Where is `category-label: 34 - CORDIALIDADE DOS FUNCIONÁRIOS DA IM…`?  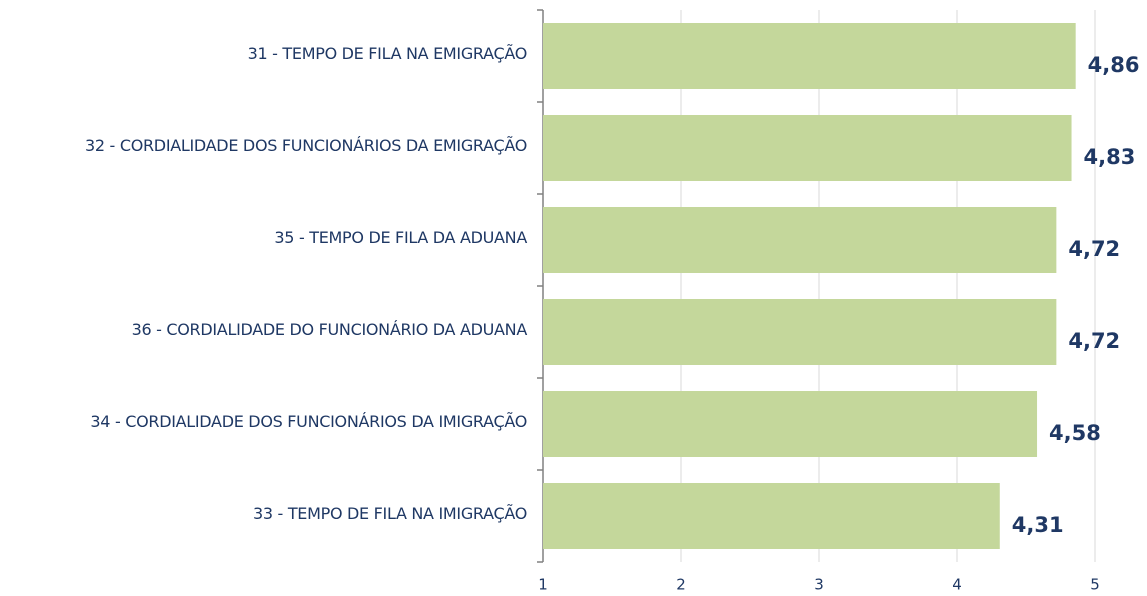 category-label: 34 - CORDIALIDADE DOS FUNCIONÁRIOS DA IM… is located at coordinates (308, 421).